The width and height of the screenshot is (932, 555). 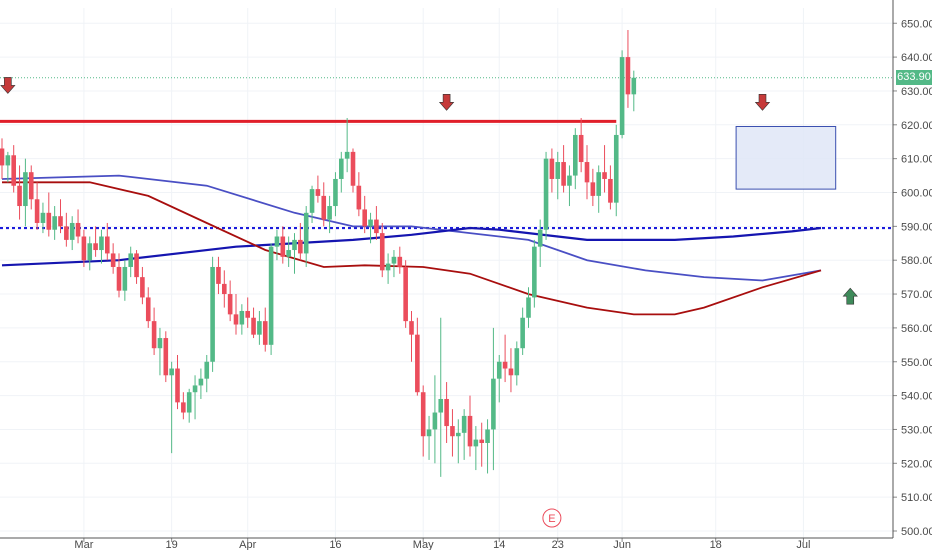 What do you see at coordinates (850, 296) in the screenshot?
I see `arrow-up-icon` at bounding box center [850, 296].